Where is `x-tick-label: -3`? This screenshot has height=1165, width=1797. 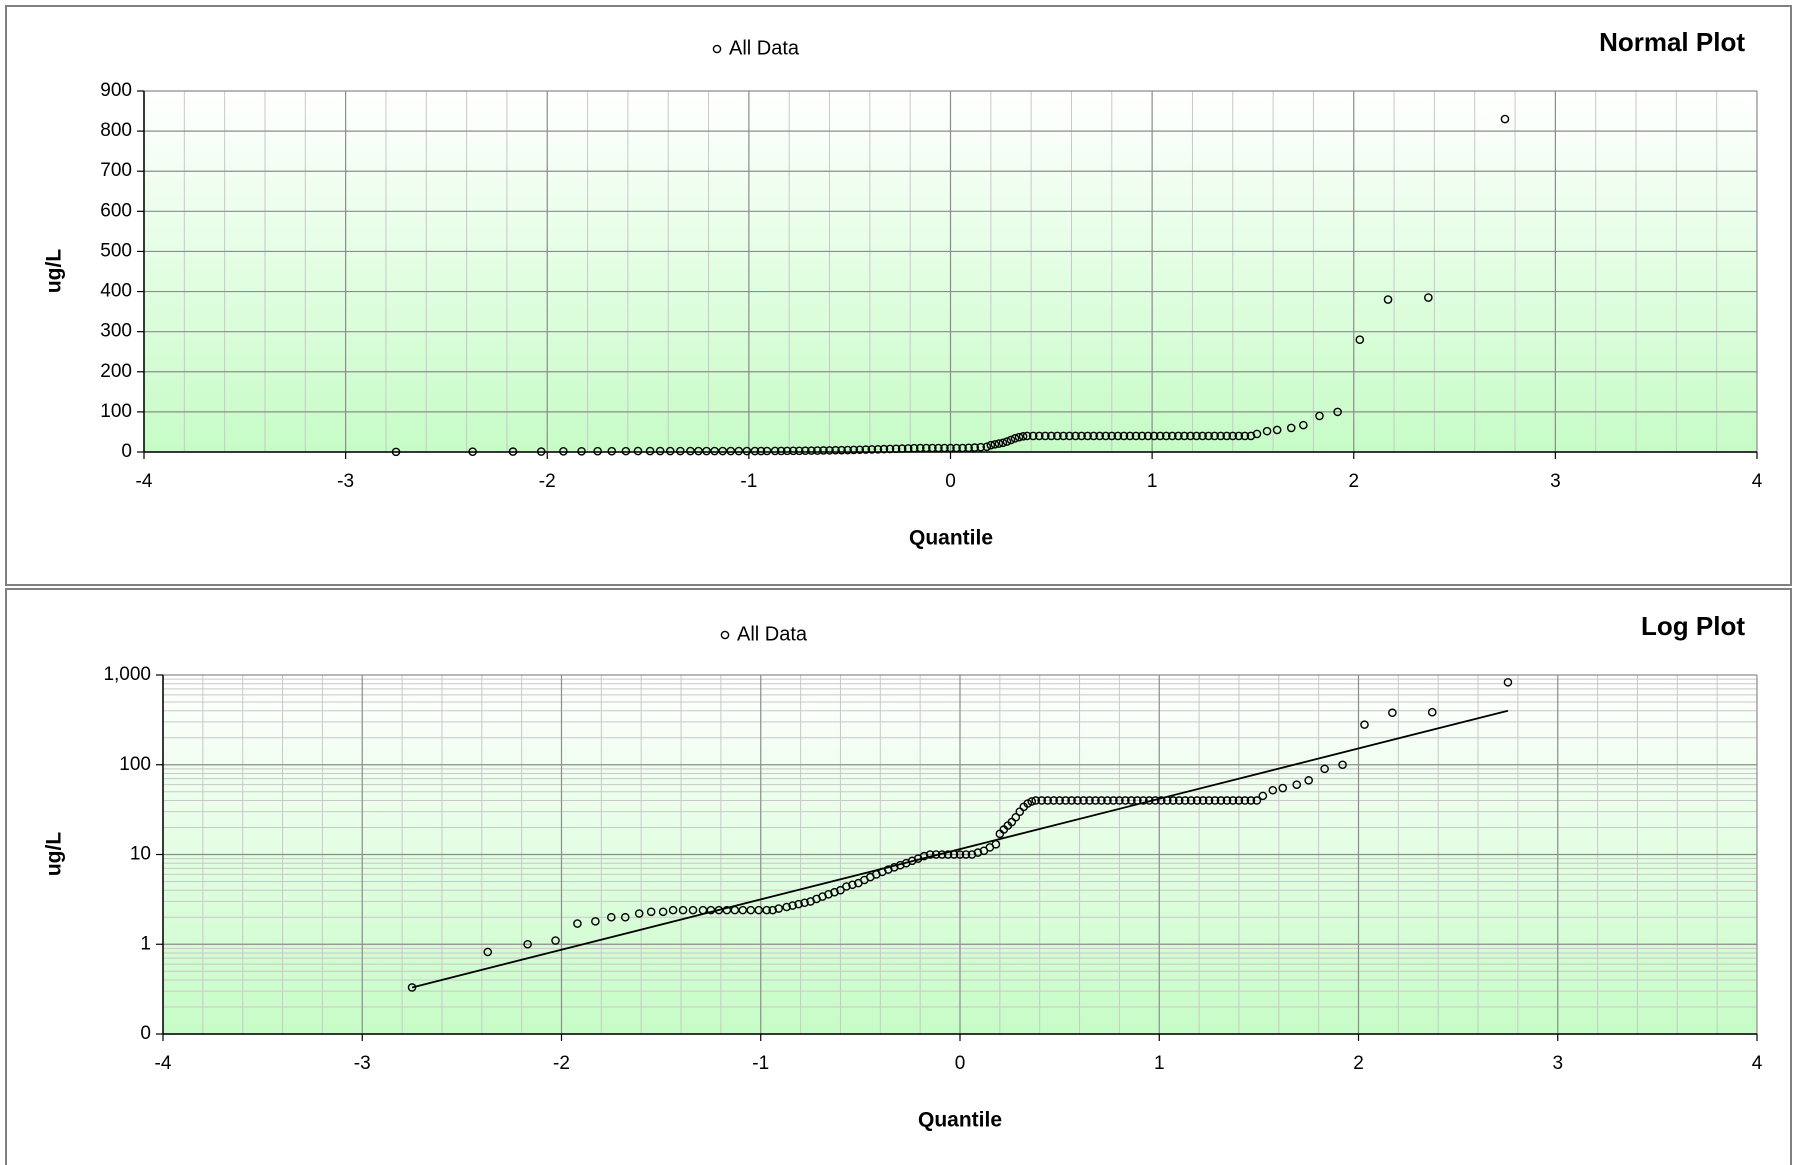 x-tick-label: -3 is located at coordinates (362, 1063).